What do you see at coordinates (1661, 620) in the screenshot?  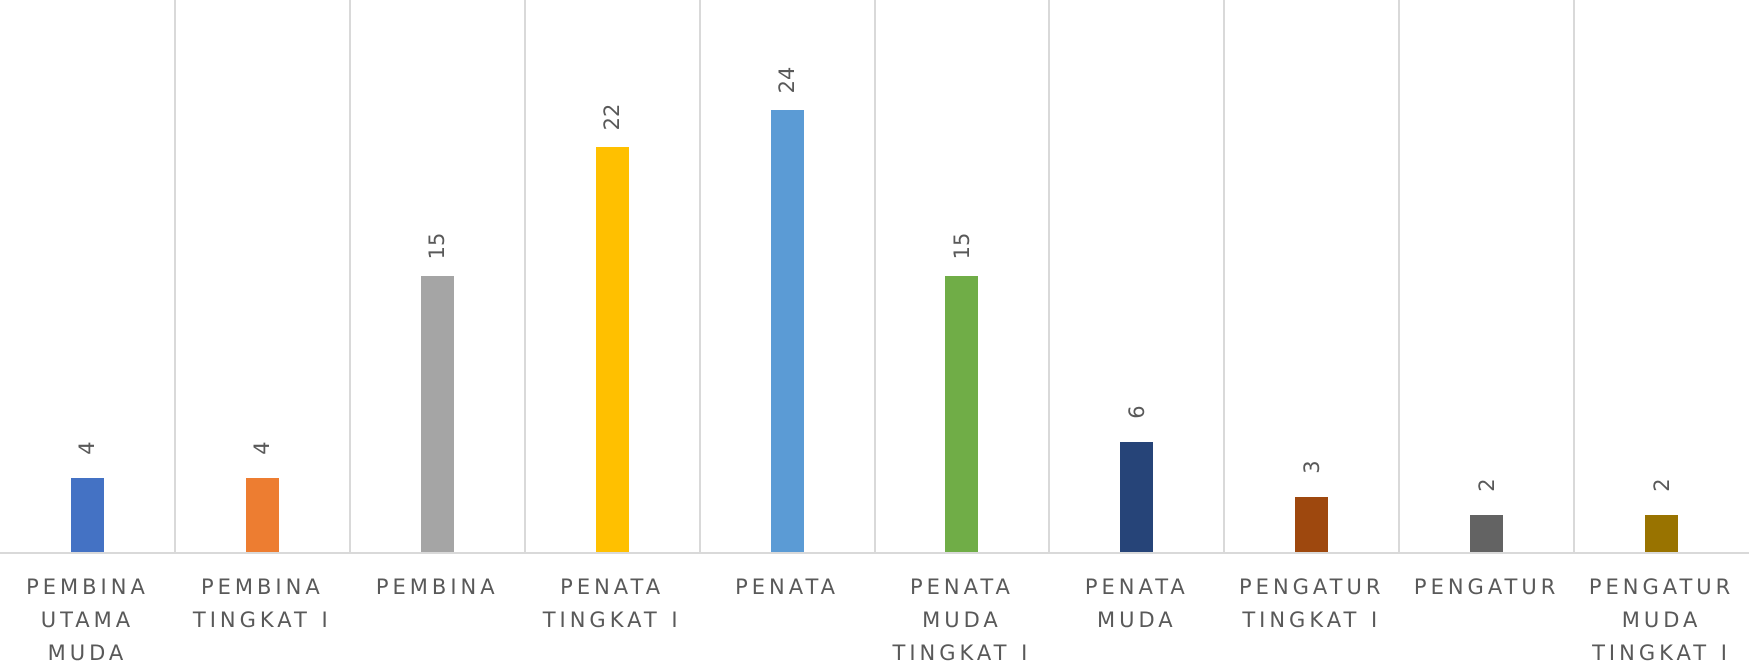 I see `x-tick-label: PENGATUR MUDA TINGKAT I` at bounding box center [1661, 620].